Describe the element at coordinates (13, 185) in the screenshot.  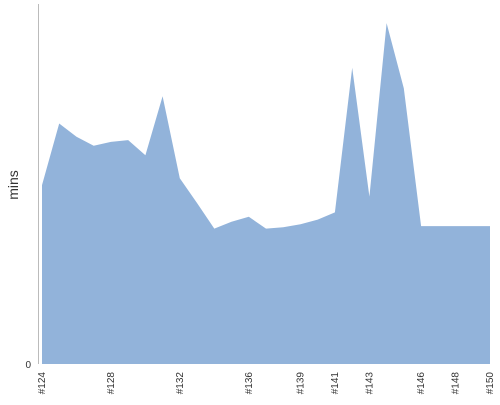
I see `y-axis-title: mins` at that location.